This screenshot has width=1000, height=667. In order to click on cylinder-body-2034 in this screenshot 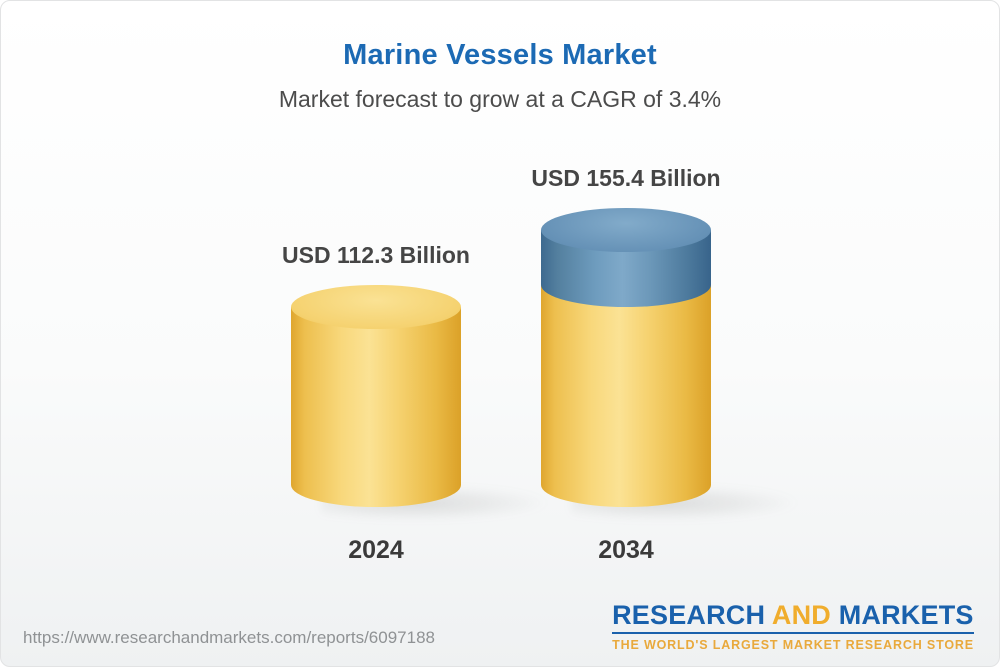, I will do `click(626, 395)`.